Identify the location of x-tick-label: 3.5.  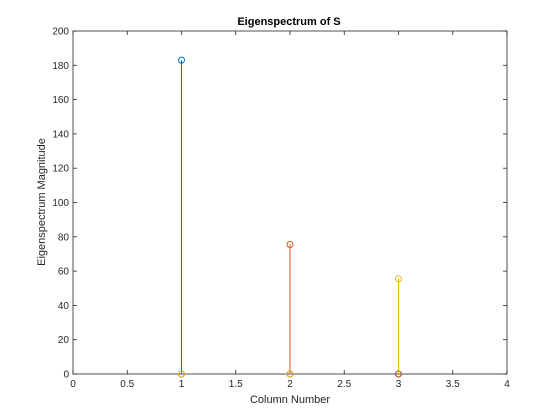
(453, 384).